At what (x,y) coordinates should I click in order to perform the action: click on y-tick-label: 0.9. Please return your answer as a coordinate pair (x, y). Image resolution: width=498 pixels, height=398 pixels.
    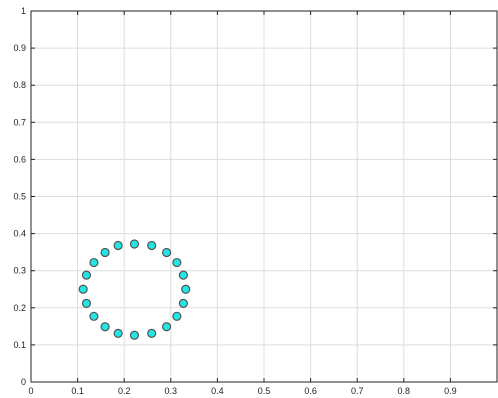
    Looking at the image, I should click on (19, 48).